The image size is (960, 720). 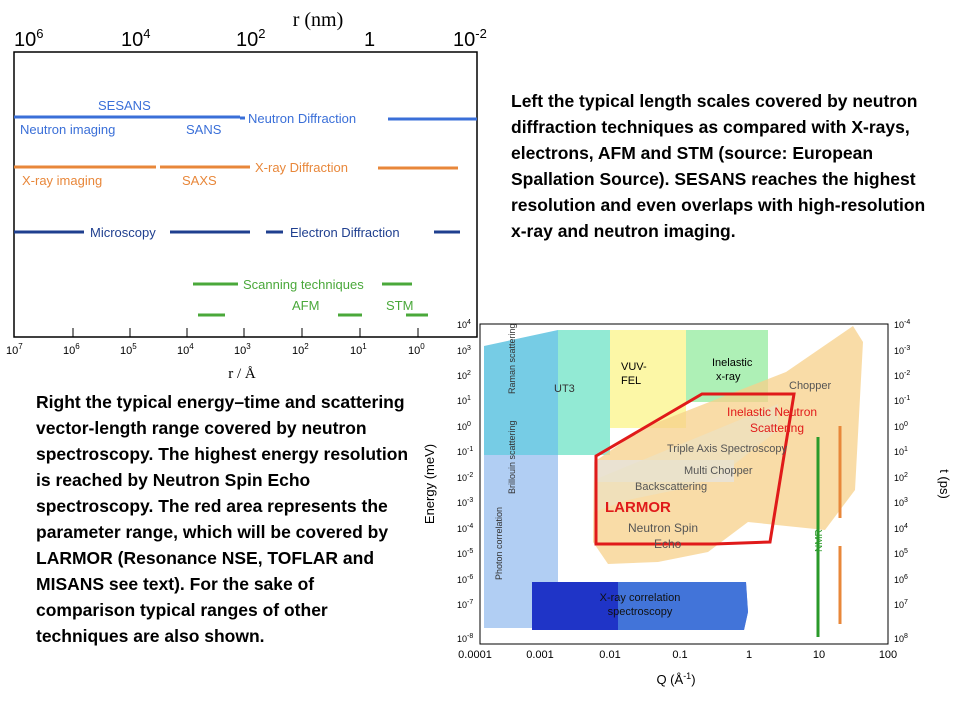 What do you see at coordinates (521, 392) in the screenshot?
I see `raman-region` at bounding box center [521, 392].